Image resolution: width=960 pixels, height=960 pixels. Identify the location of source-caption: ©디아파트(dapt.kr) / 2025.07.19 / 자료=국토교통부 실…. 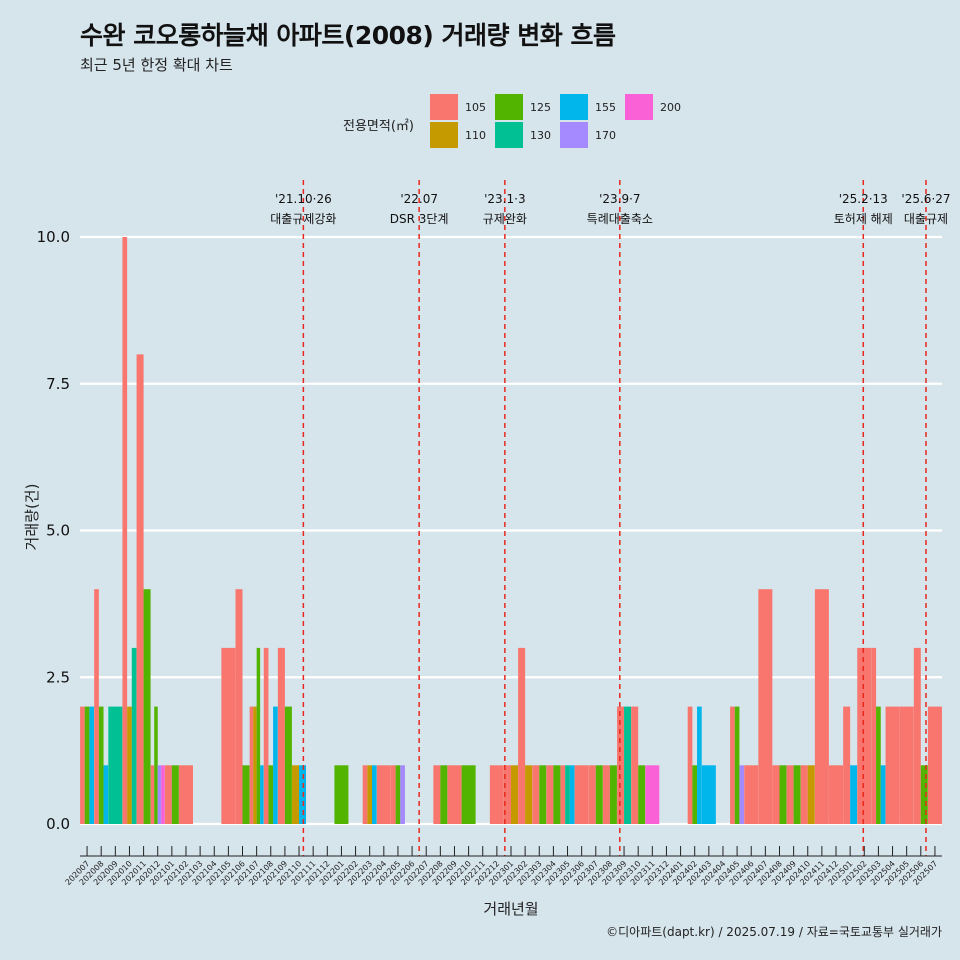
(774, 932).